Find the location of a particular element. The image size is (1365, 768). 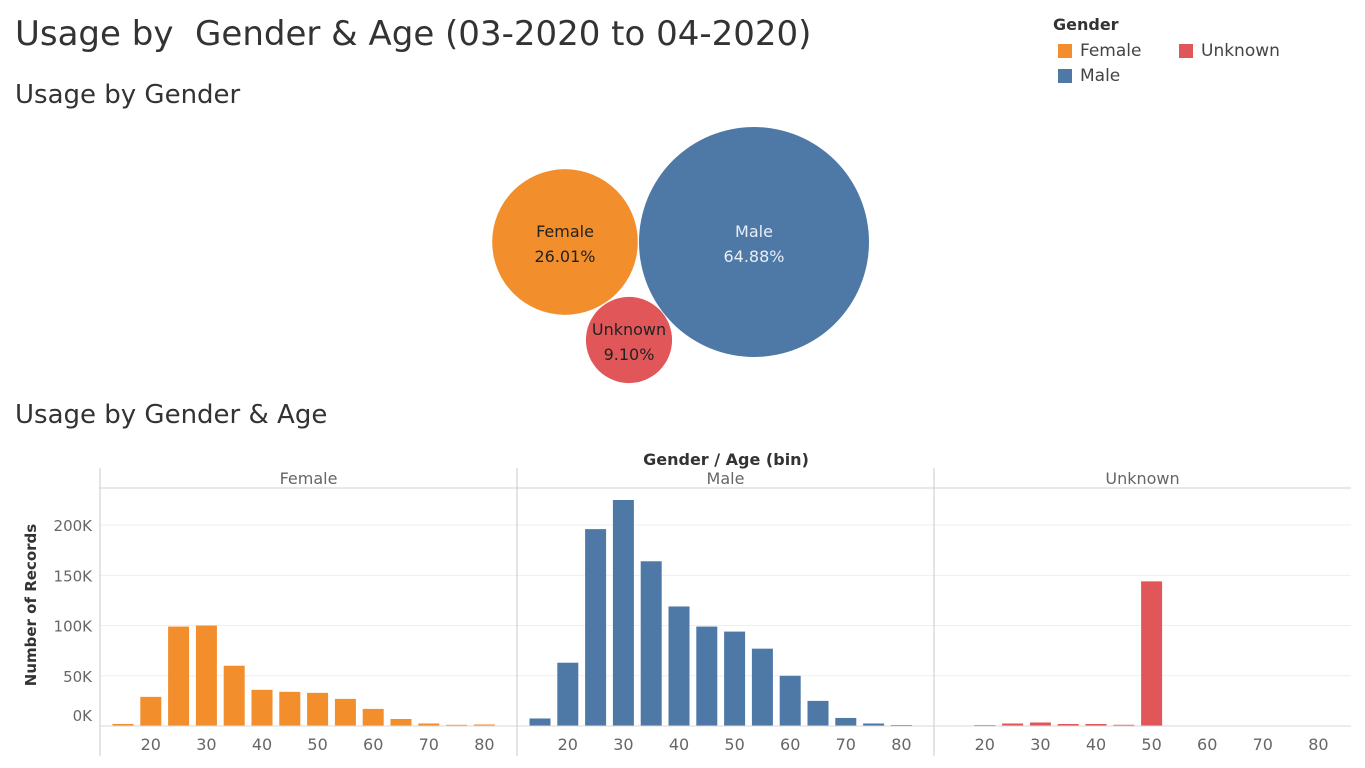

bubble-male-circle is located at coordinates (754, 242).